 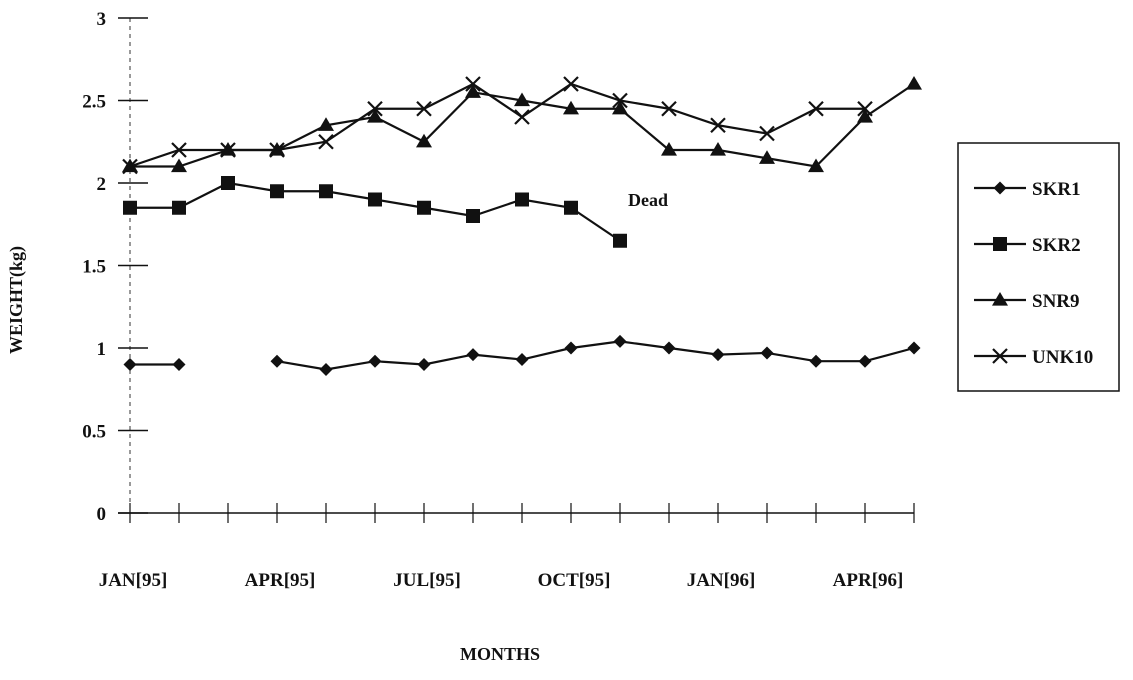 I want to click on series-line-unk10, so click(x=497, y=125).